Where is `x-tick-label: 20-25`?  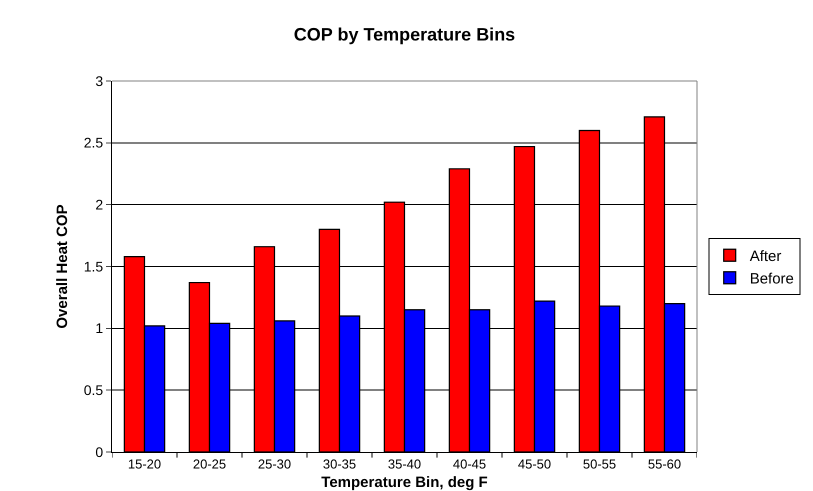 x-tick-label: 20-25 is located at coordinates (209, 464).